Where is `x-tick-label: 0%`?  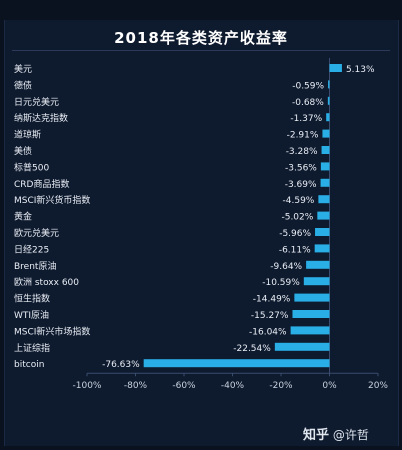
x-tick-label: 0% is located at coordinates (329, 386).